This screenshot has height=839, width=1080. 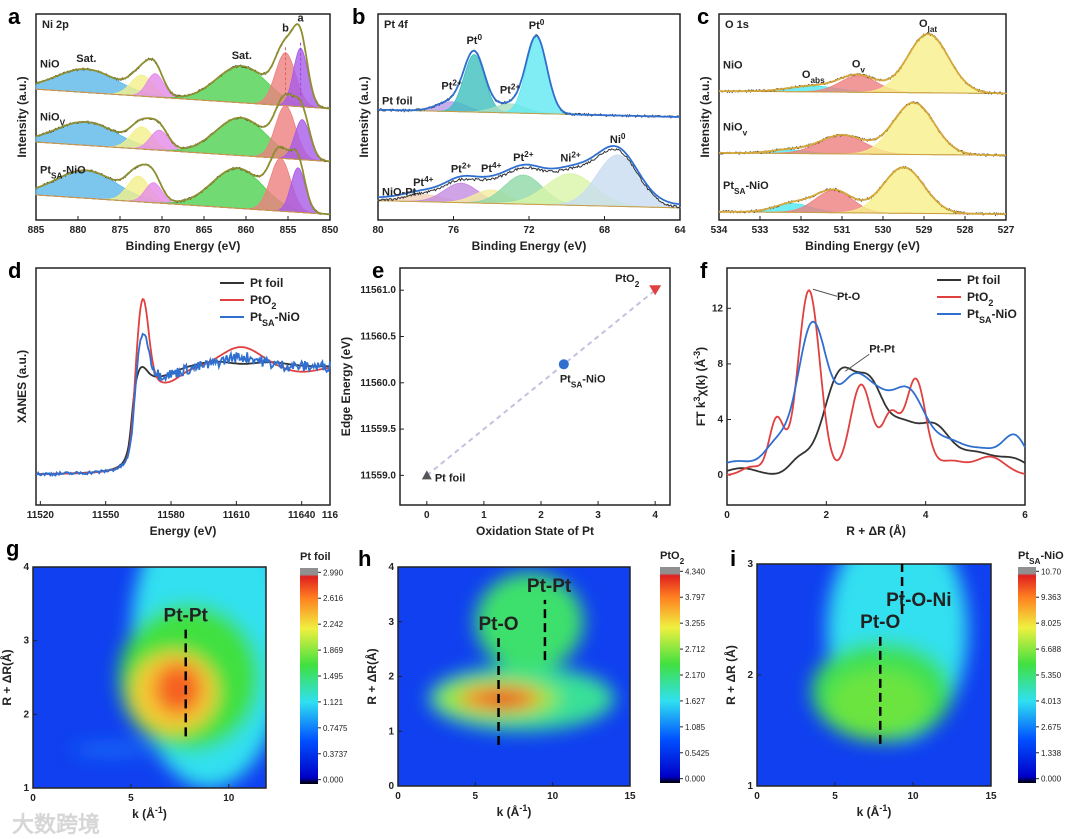 What do you see at coordinates (570, 157) in the screenshot?
I see `peak-label: Ni2+` at bounding box center [570, 157].